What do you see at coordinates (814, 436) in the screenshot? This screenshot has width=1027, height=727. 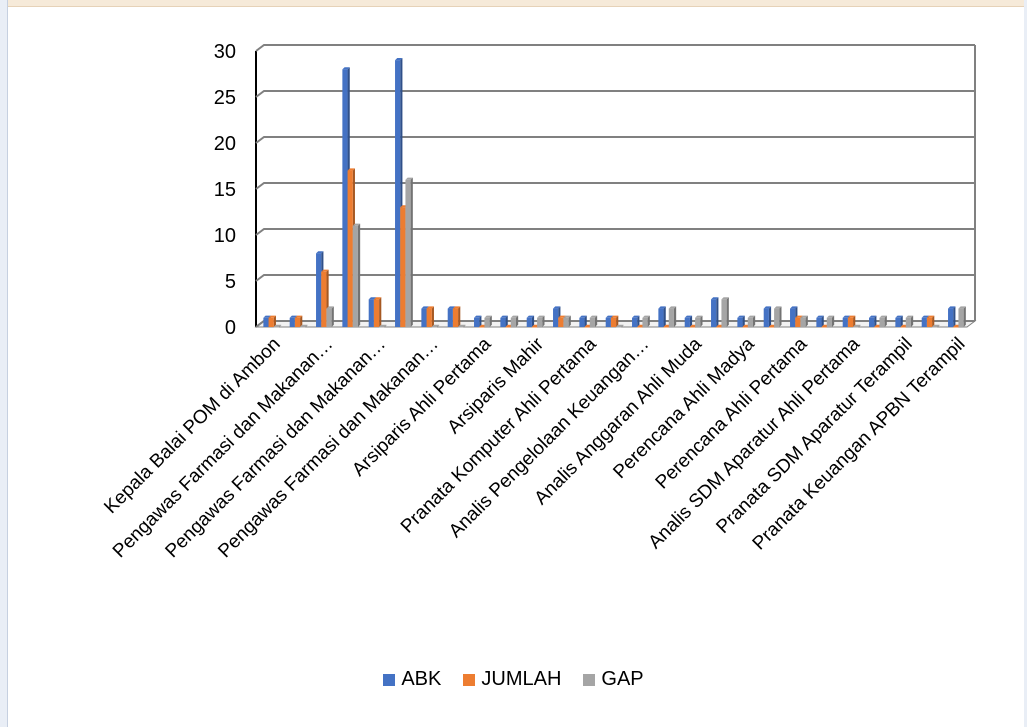 I see `x-tick-label: Pranata SDM Aparatur Terampil` at bounding box center [814, 436].